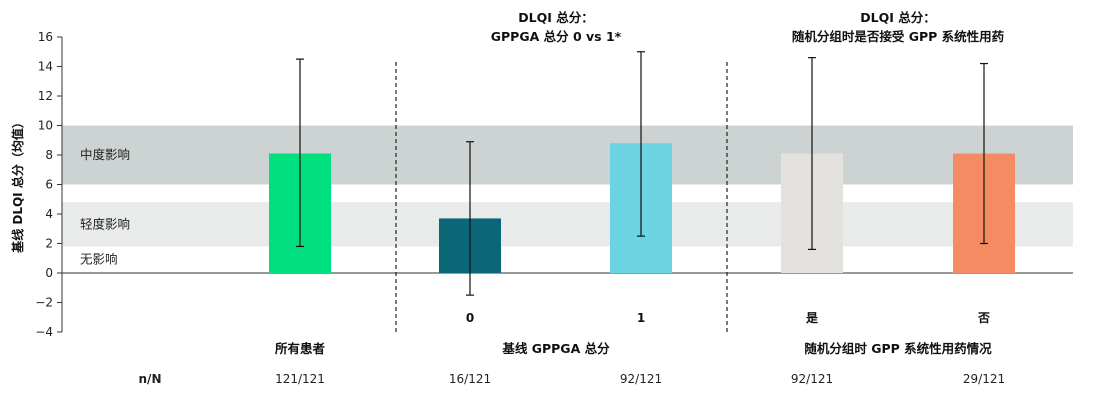 The width and height of the screenshot is (1093, 401). What do you see at coordinates (99, 259) in the screenshot?
I see `band-label-0: 无影响` at bounding box center [99, 259].